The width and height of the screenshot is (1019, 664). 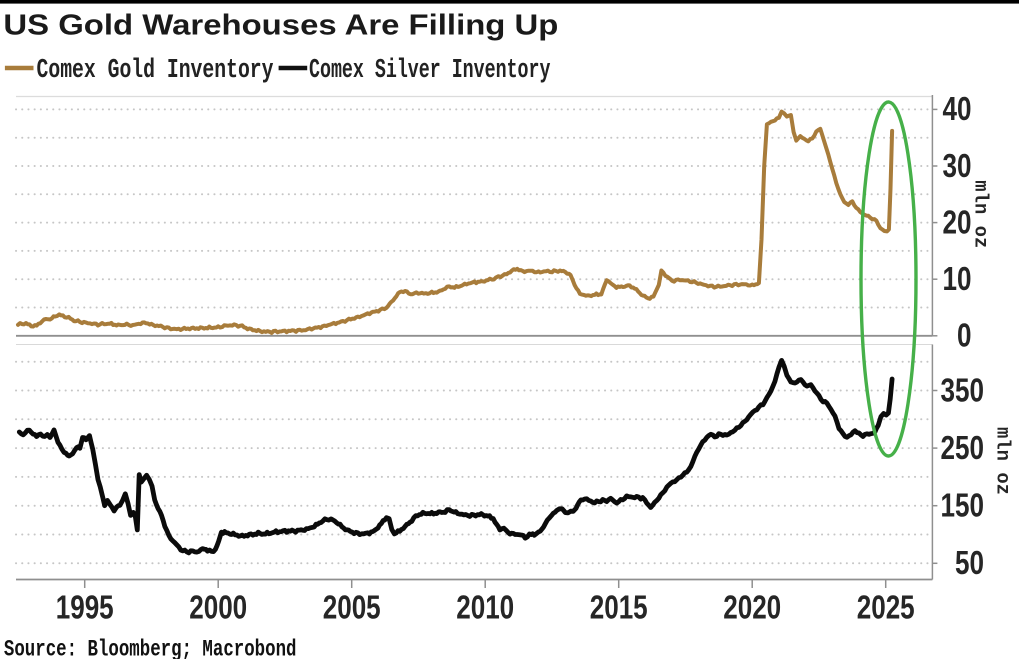 What do you see at coordinates (957, 278) in the screenshot?
I see `svg-text: 10` at bounding box center [957, 278].